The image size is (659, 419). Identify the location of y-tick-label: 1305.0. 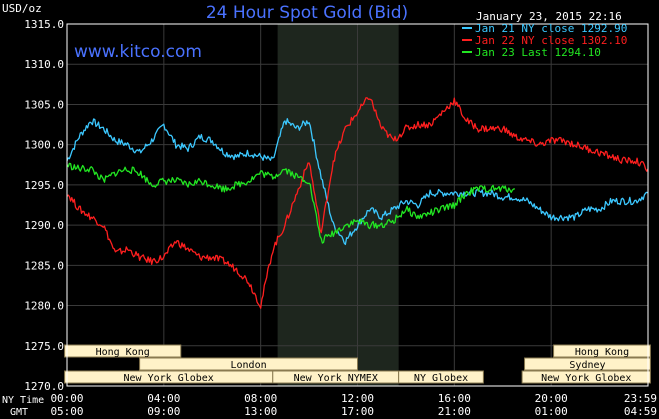
(44, 104).